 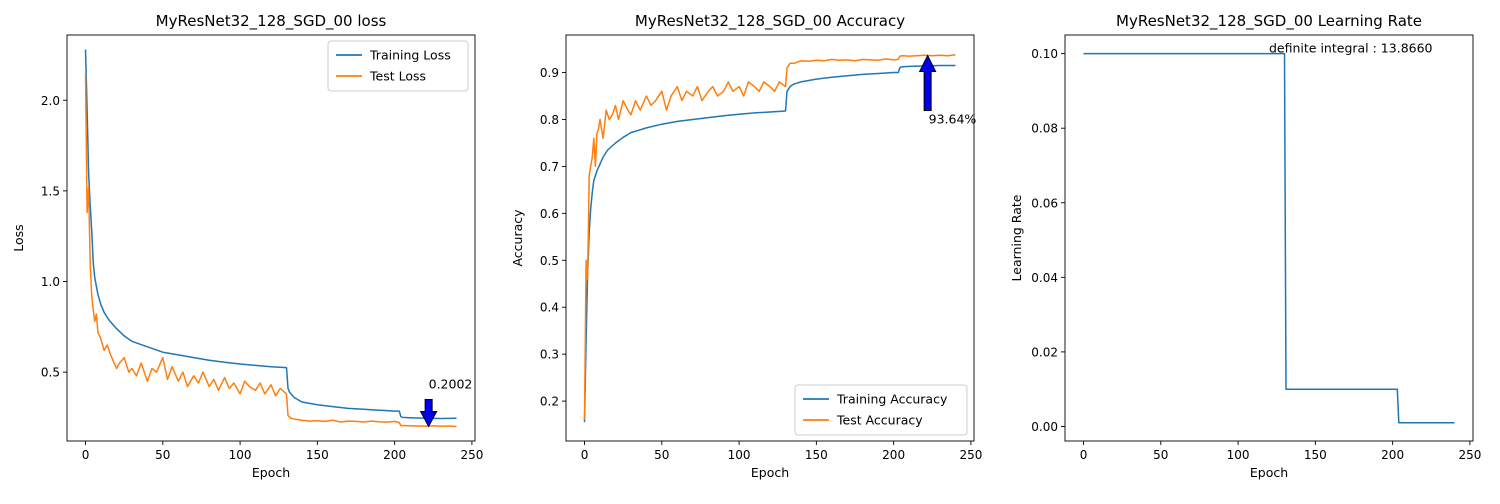 What do you see at coordinates (549, 167) in the screenshot?
I see `y-tick-label: 0.7` at bounding box center [549, 167].